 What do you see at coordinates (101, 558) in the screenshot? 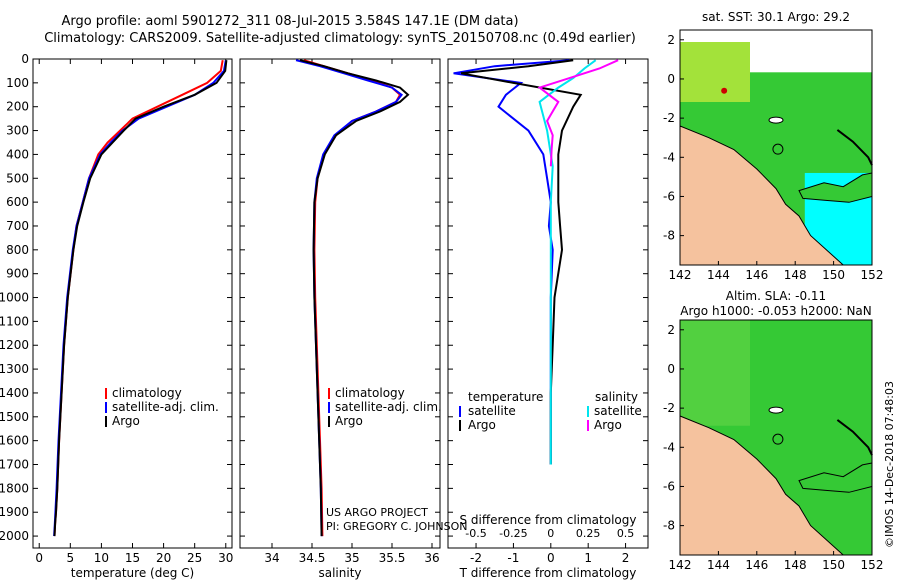
I see `x-tick-label: 10` at bounding box center [101, 558].